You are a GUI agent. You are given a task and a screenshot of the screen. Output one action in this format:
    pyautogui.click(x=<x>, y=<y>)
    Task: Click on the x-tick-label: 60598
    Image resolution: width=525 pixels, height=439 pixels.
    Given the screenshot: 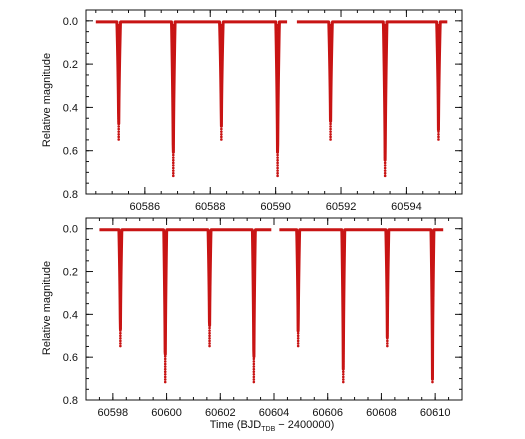 What is the action you would take?
    pyautogui.click(x=113, y=413)
    